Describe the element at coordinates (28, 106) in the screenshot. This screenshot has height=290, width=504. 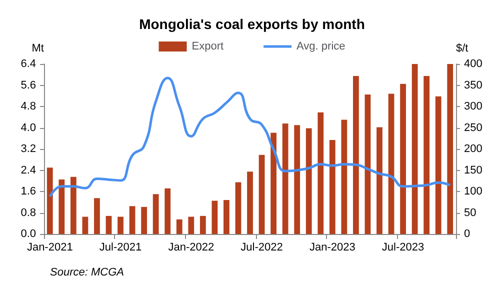
I see `y-tick-label: 4.8` at that location.